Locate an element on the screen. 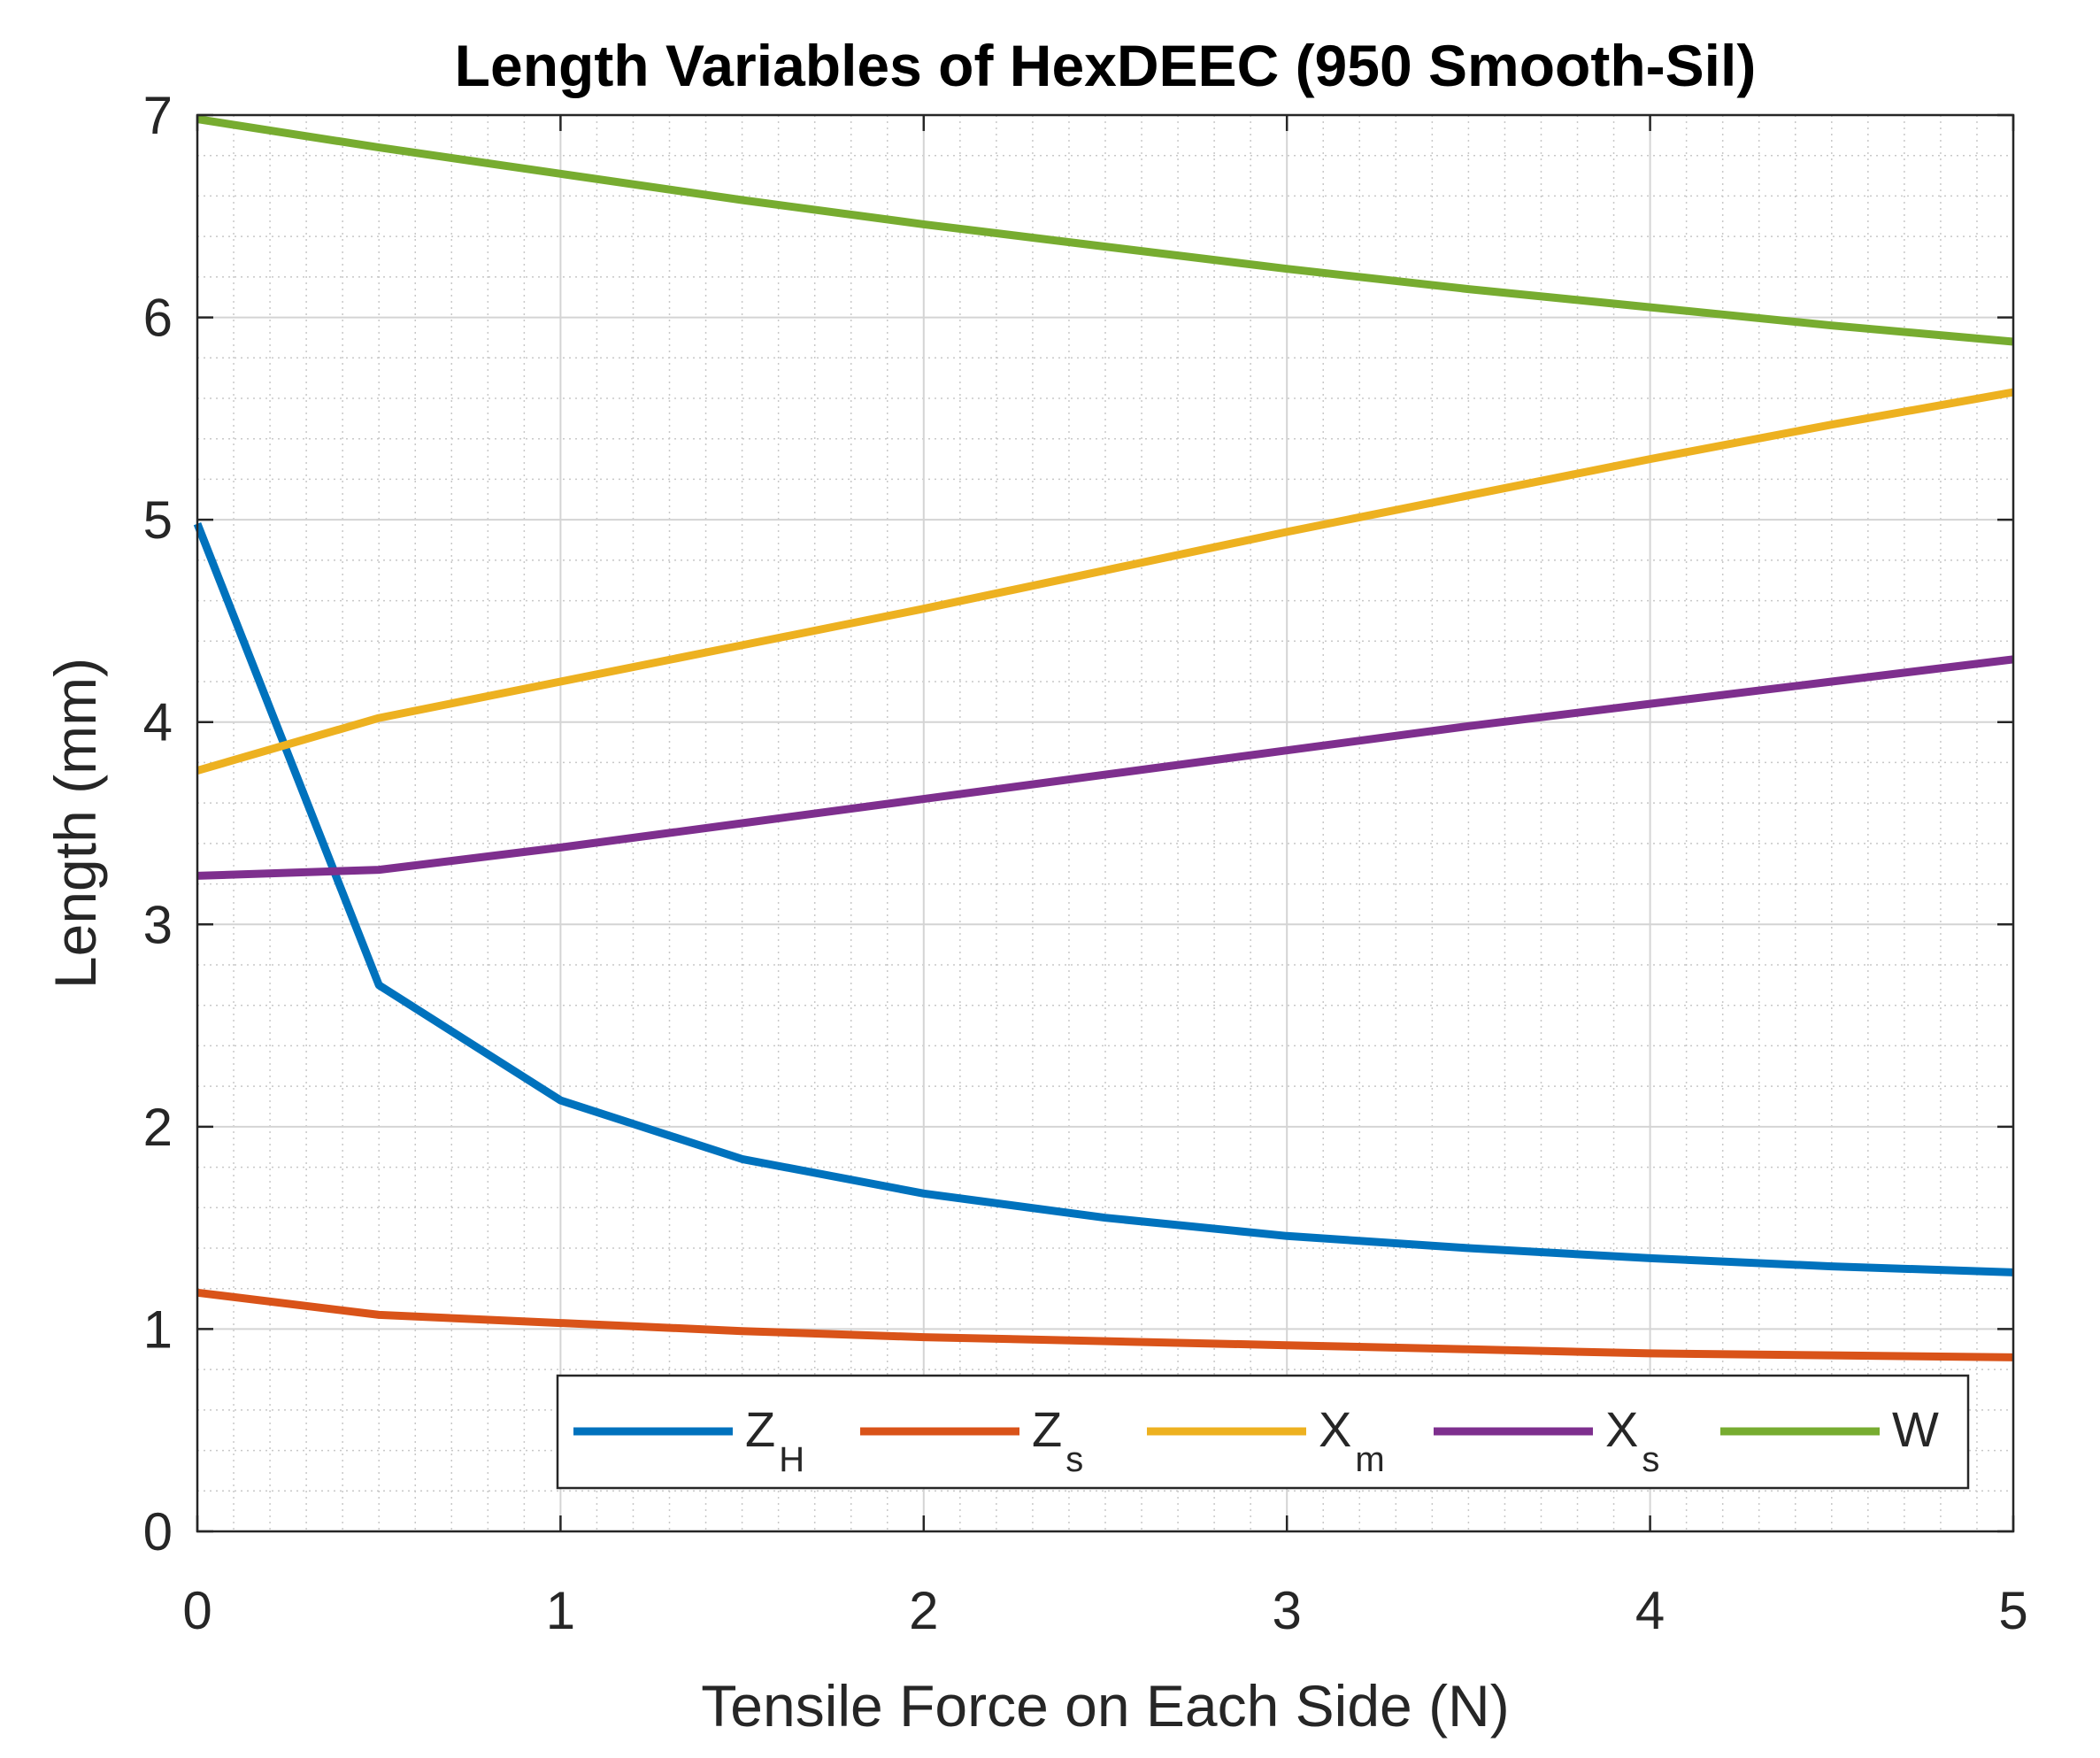 The width and height of the screenshot is (2100, 1758). x-tick-label: 1 is located at coordinates (560, 1610).